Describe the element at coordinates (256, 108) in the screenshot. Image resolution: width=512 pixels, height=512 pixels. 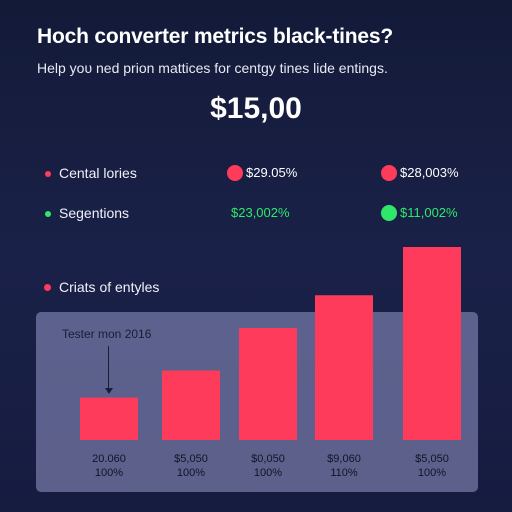
I see `price-display: $15,00` at that location.